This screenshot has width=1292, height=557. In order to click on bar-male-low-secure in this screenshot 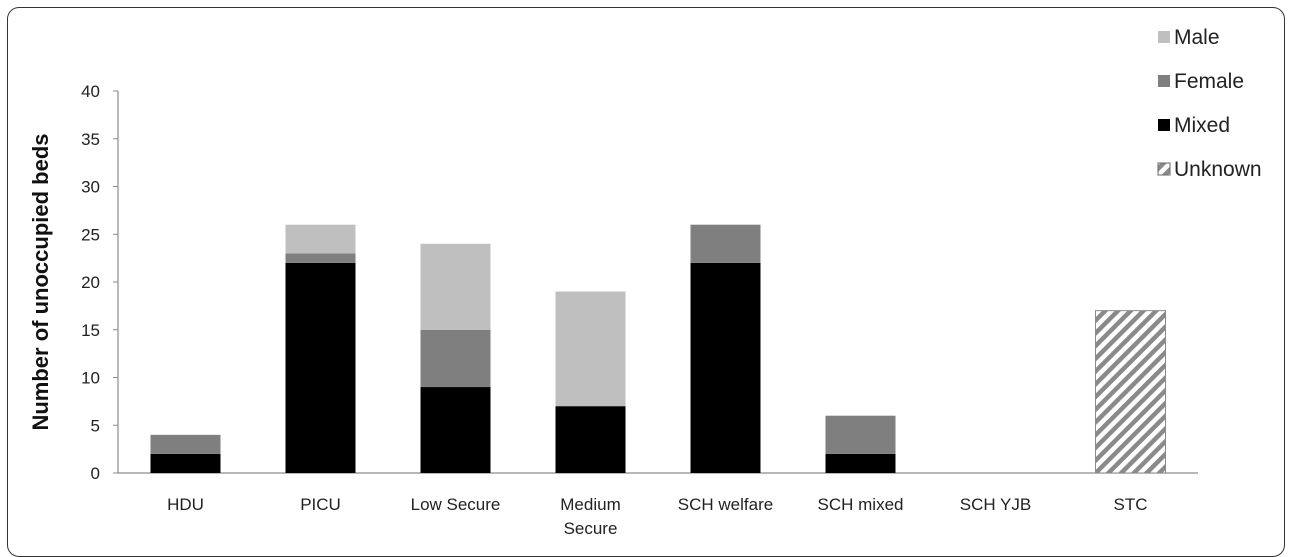, I will do `click(455, 286)`.